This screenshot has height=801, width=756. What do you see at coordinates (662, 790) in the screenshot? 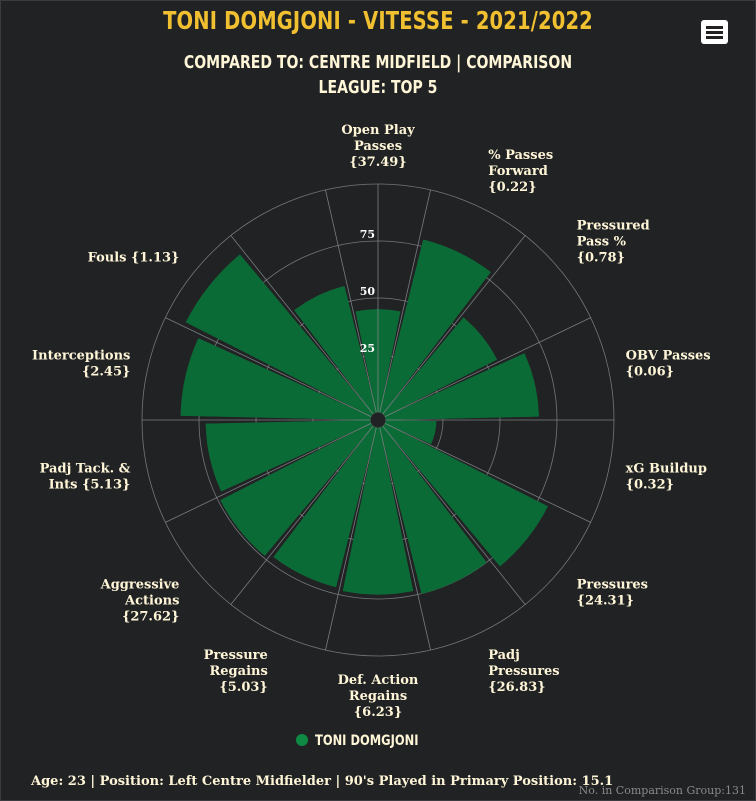
I see `comparison-group-count: No. in Comparison Group:131` at bounding box center [662, 790].